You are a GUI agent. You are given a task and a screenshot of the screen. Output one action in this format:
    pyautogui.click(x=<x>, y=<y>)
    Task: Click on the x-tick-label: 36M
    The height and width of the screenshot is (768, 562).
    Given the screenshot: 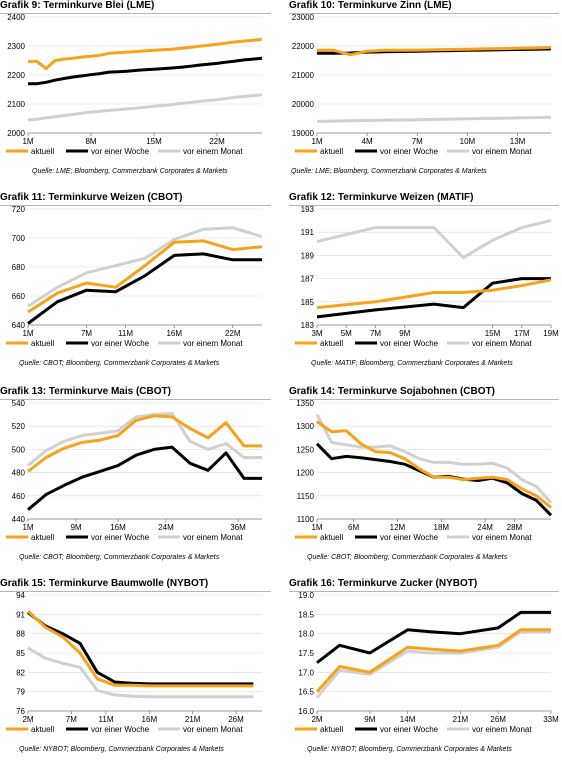 What is the action you would take?
    pyautogui.click(x=238, y=527)
    